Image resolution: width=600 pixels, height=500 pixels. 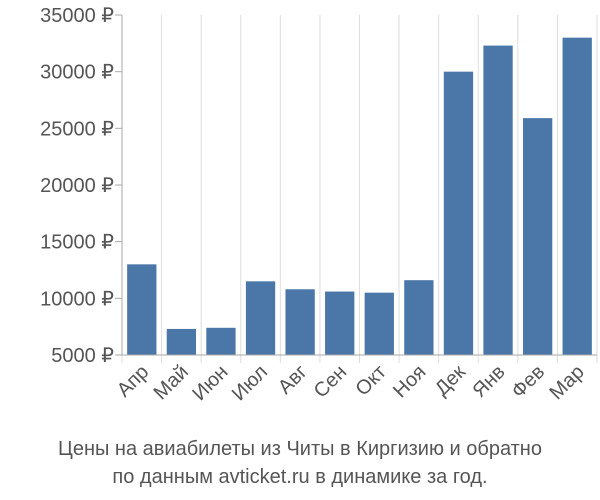 What do you see at coordinates (77, 16) in the screenshot?
I see `y-tick-label: 35000 ₽` at bounding box center [77, 16].